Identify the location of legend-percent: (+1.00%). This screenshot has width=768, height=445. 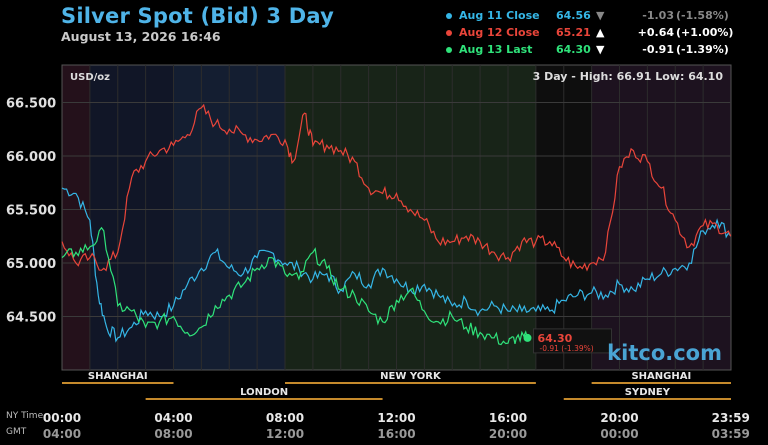
(705, 32).